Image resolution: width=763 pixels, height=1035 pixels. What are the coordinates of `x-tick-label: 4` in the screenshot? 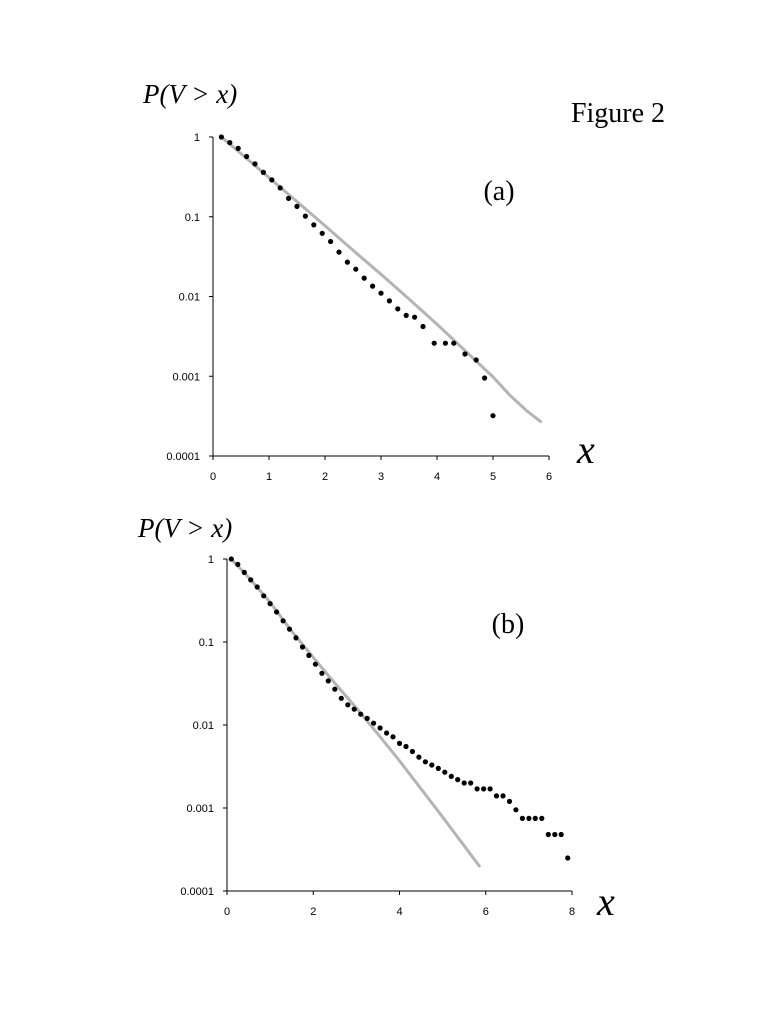 It's located at (437, 477).